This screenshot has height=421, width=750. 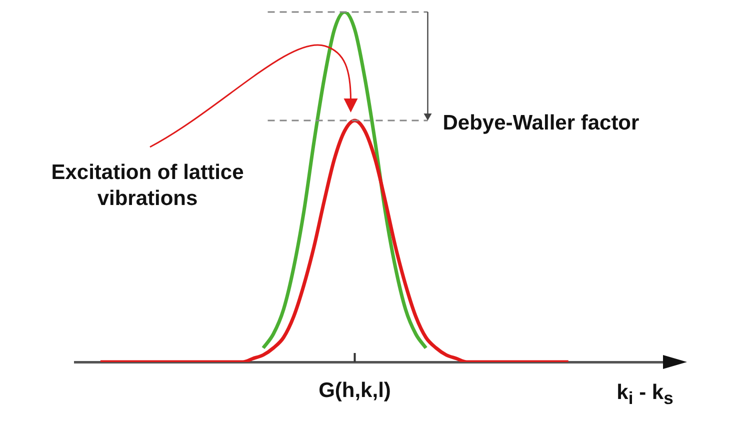 I want to click on text: G(h,k,l), so click(x=355, y=391).